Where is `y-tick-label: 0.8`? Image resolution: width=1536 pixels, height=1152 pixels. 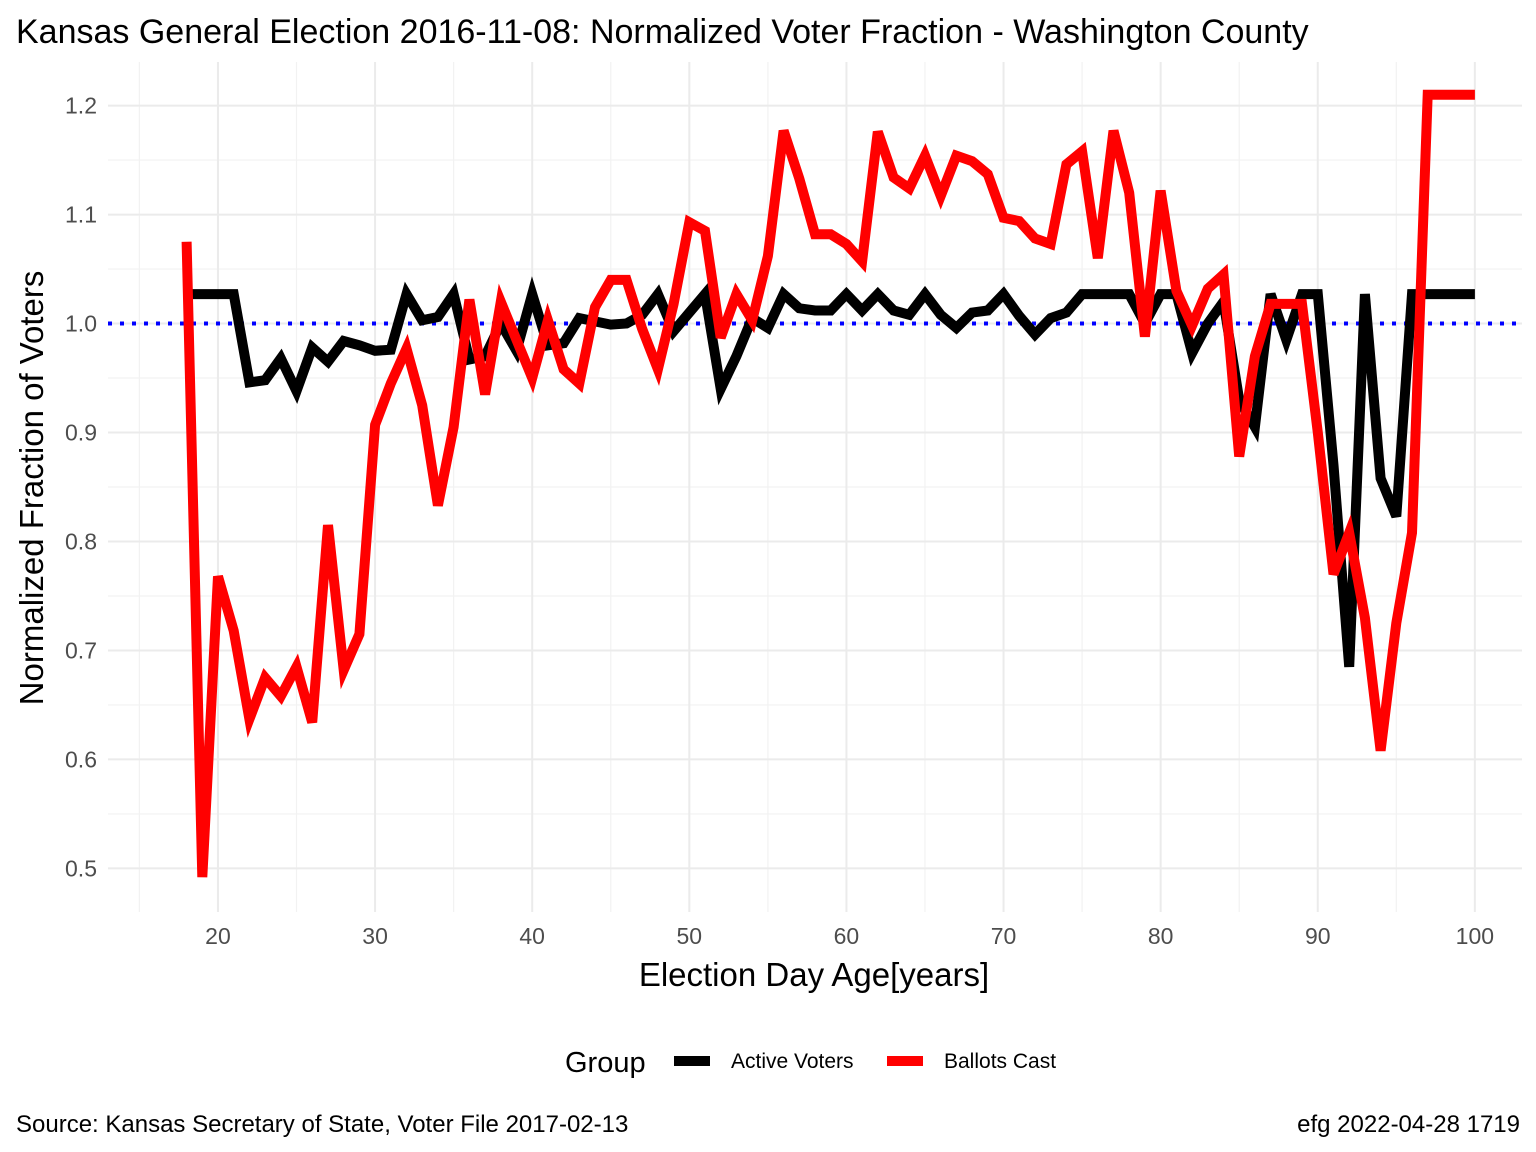 y-tick-label: 0.8 is located at coordinates (81, 541).